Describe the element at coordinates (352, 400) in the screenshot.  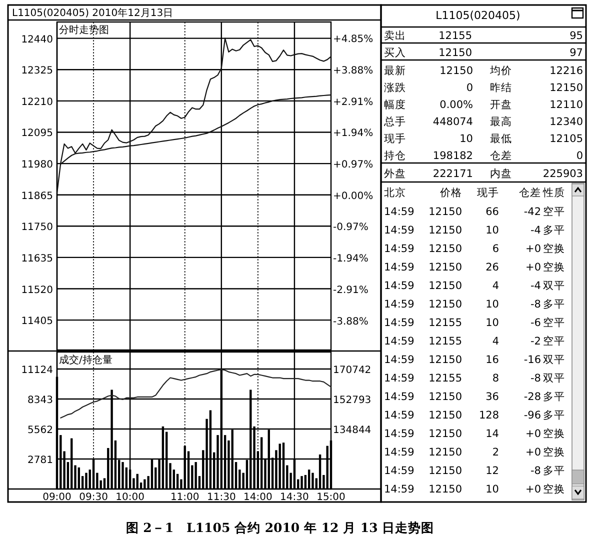
I see `y2-tick-label: 152793` at that location.